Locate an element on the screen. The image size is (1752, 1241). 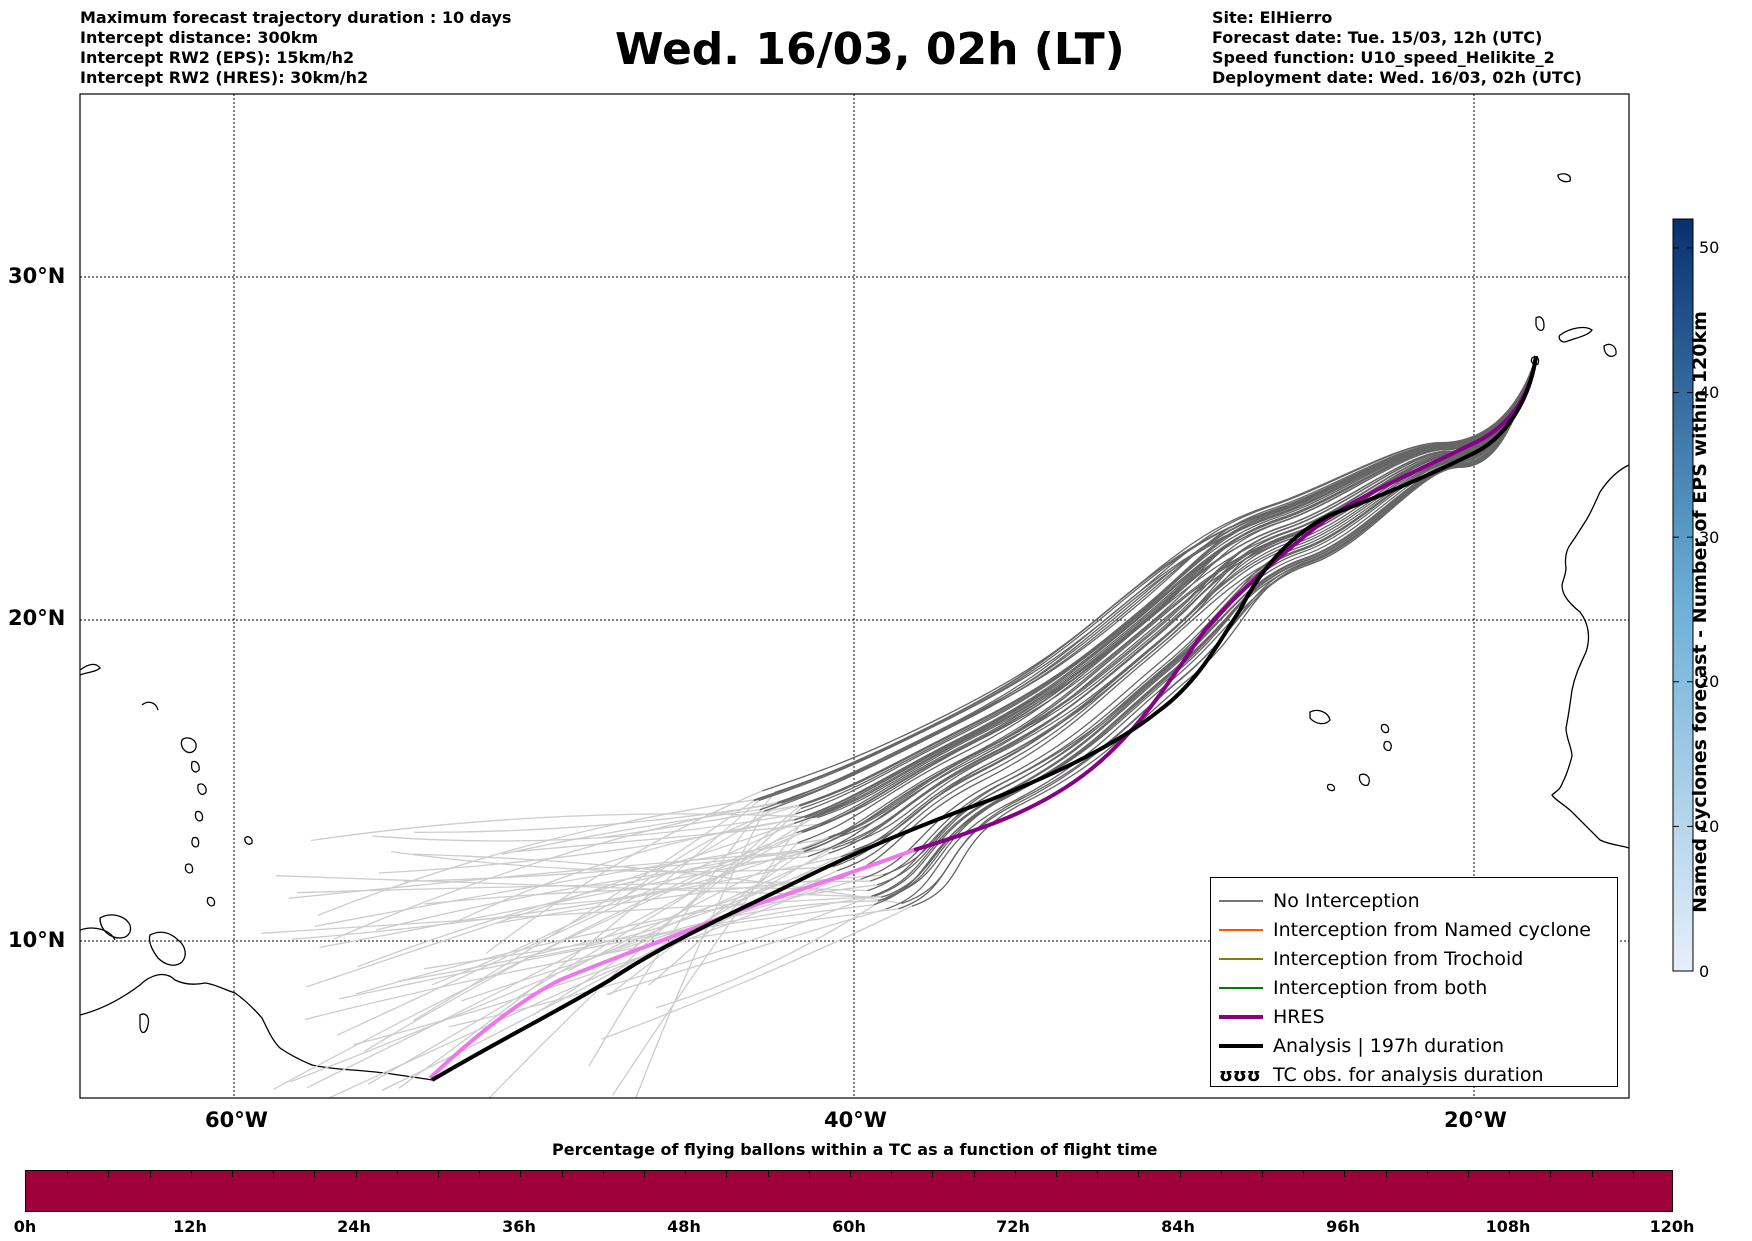
colorbar-tick-label: 40 is located at coordinates (1709, 392).